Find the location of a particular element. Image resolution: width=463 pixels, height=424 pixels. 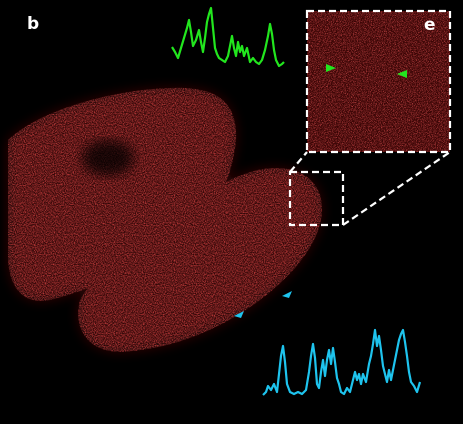

green-arrowhead-right is located at coordinates (402, 74).